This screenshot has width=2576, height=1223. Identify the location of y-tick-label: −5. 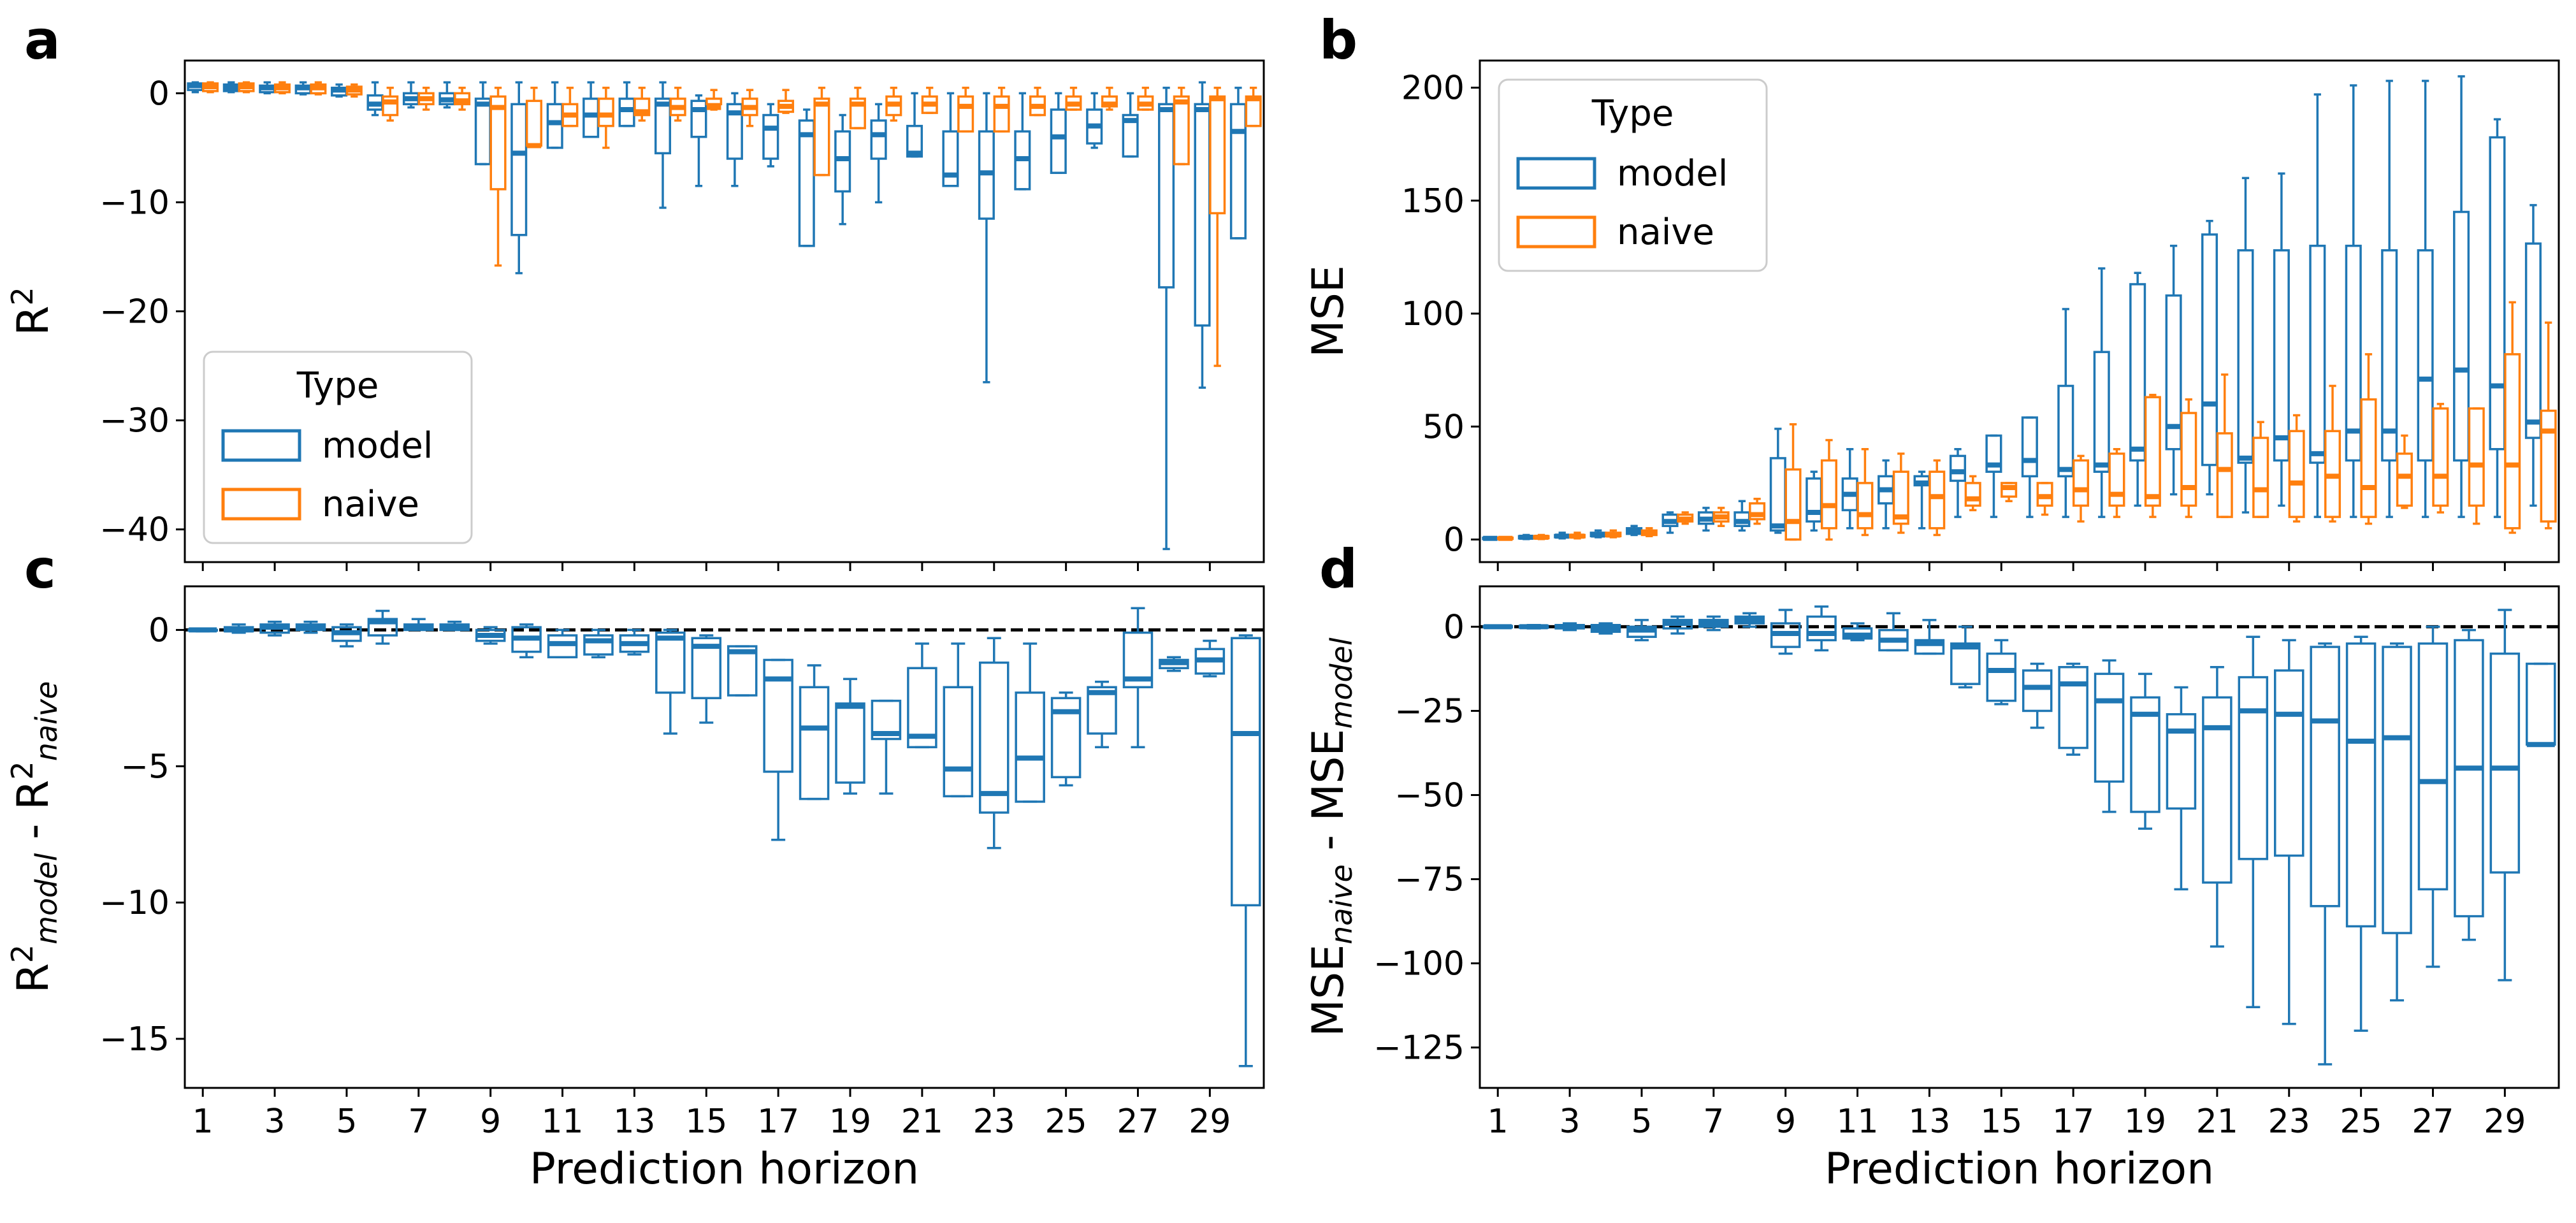
(145, 767).